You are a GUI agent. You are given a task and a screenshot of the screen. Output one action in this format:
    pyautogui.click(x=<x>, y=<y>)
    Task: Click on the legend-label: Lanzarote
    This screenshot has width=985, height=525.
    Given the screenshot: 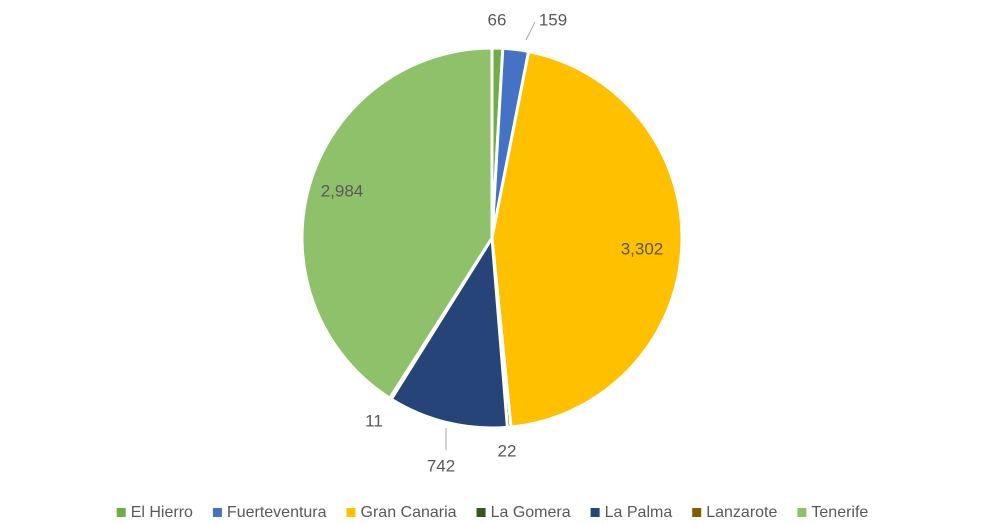 What is the action you would take?
    pyautogui.click(x=741, y=512)
    